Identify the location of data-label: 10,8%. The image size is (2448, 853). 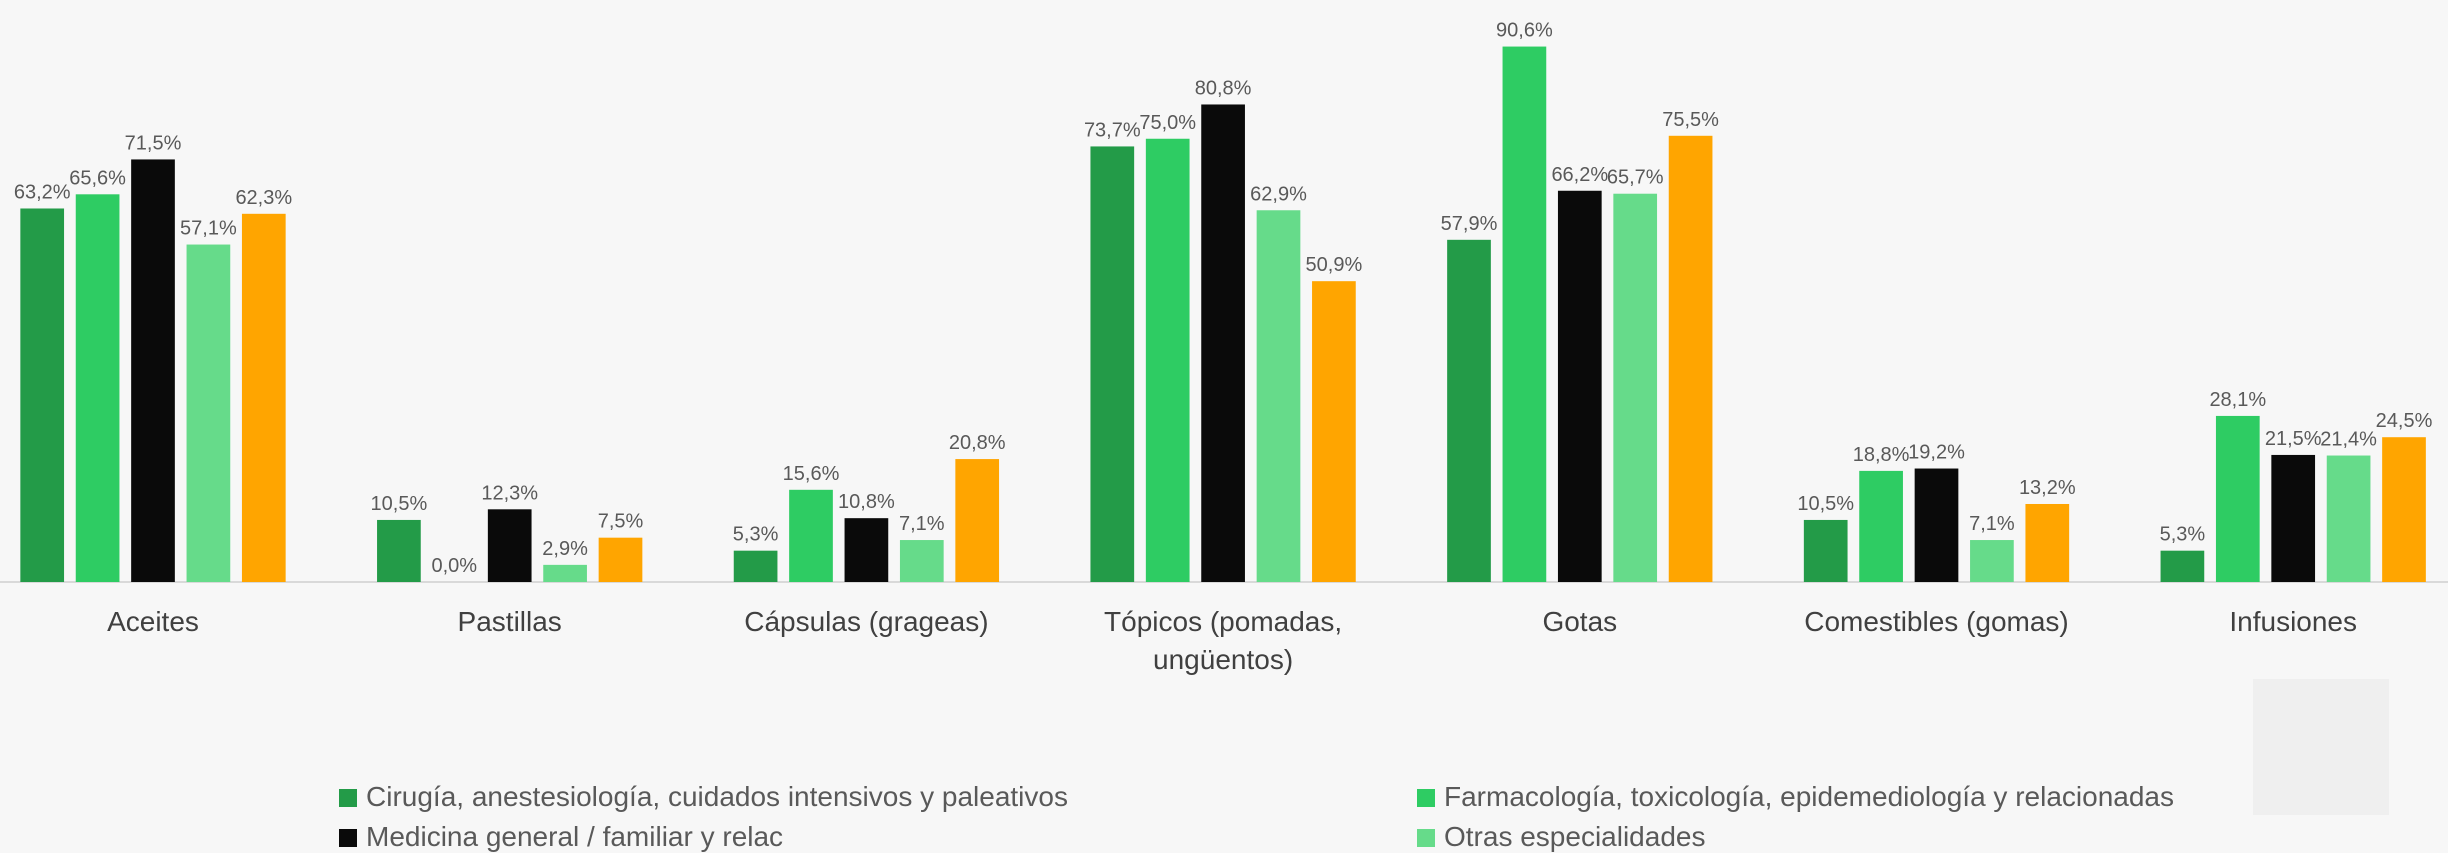
(866, 502).